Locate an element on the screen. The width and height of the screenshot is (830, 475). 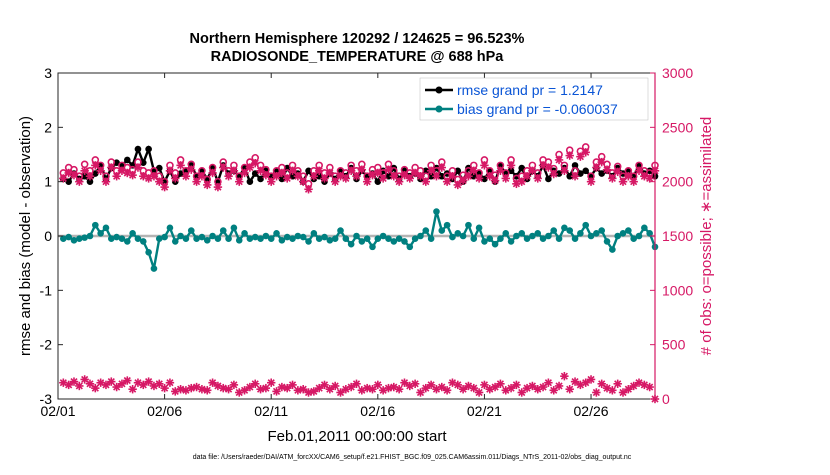
legend-rmse-dot is located at coordinates (439, 90).